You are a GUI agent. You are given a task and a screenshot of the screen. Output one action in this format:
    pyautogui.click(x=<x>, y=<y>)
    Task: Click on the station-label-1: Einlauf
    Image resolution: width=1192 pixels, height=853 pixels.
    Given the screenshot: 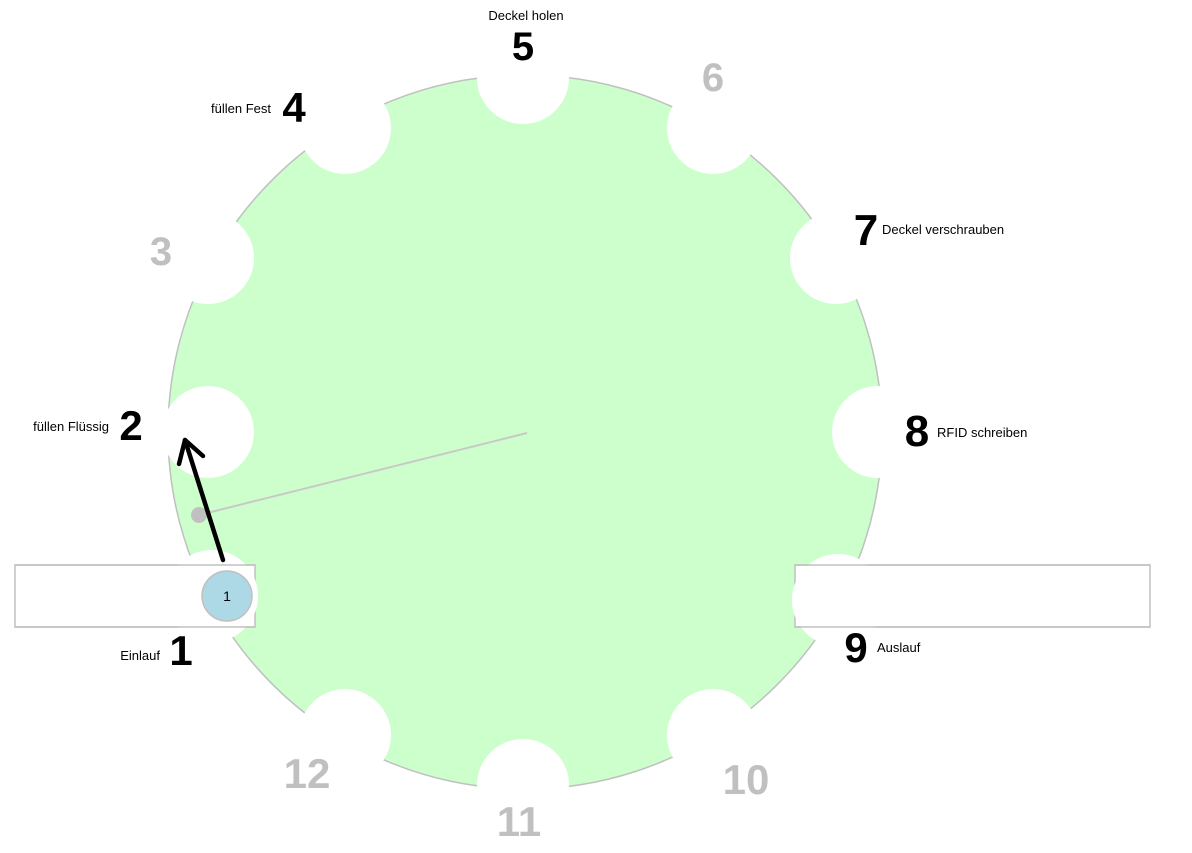 What is the action you would take?
    pyautogui.click(x=140, y=655)
    